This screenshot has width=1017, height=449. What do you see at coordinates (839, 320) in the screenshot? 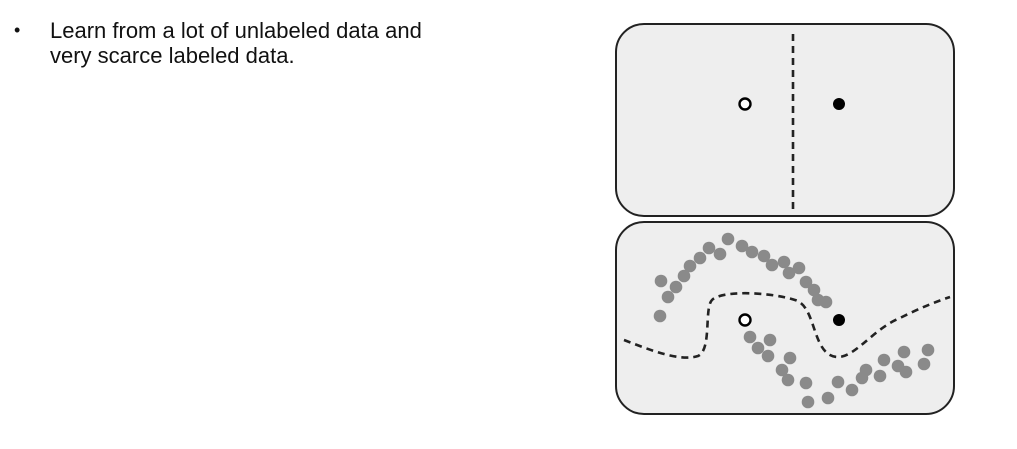
I see `labeled-point-class-b-bottom` at bounding box center [839, 320].